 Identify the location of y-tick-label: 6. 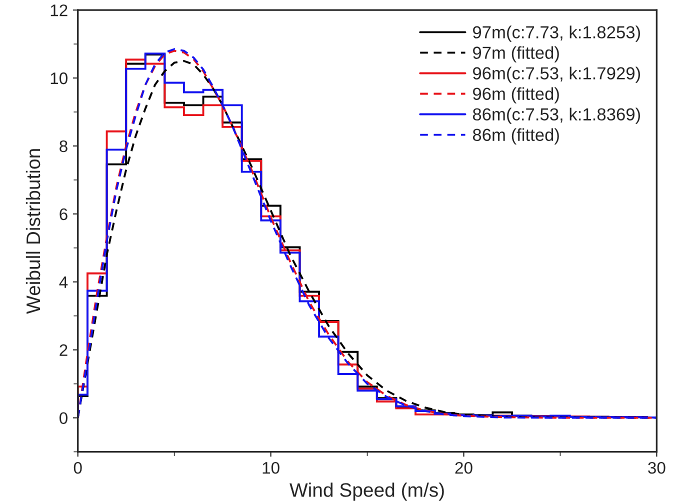
(64, 214).